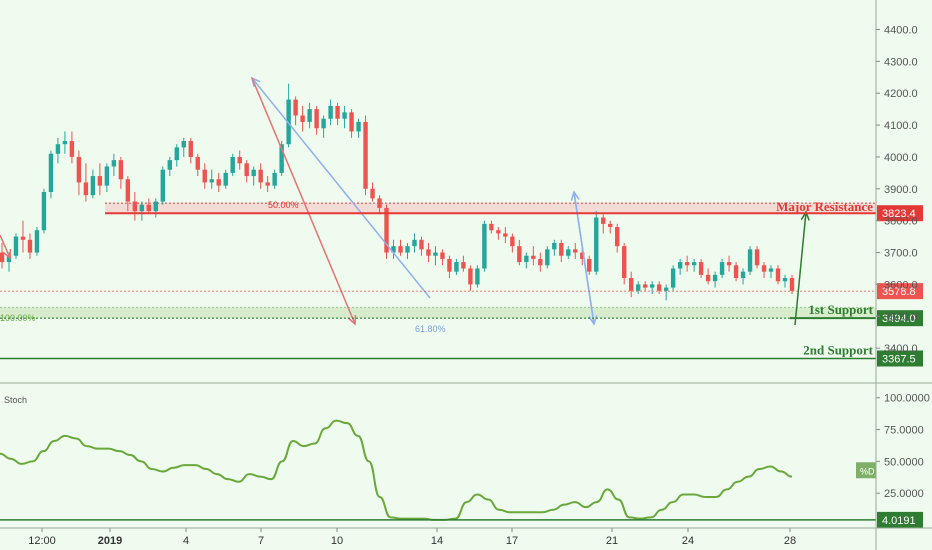 The width and height of the screenshot is (932, 550). What do you see at coordinates (824, 206) in the screenshot?
I see `major-resistance-label: Major Resistance` at bounding box center [824, 206].